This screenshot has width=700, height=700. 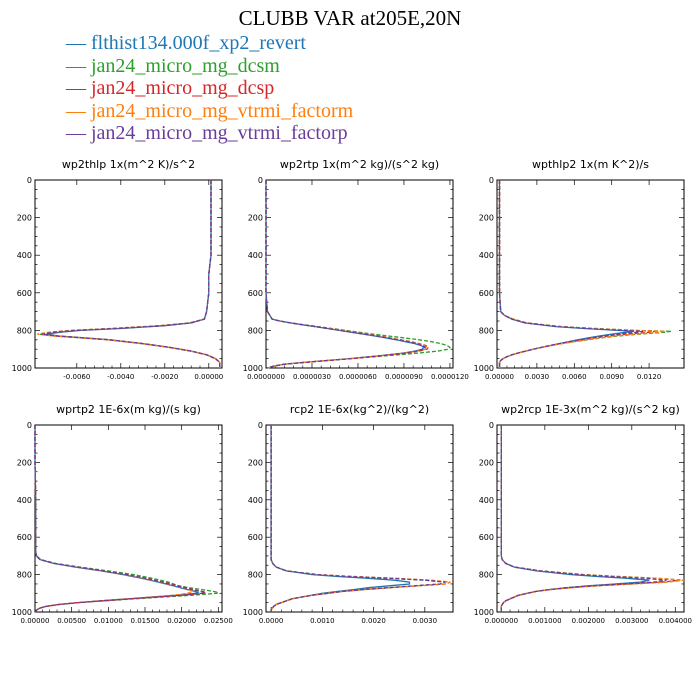 What do you see at coordinates (198, 43) in the screenshot?
I see `legend-label: flthist134.000f_xp2_revert` at bounding box center [198, 43].